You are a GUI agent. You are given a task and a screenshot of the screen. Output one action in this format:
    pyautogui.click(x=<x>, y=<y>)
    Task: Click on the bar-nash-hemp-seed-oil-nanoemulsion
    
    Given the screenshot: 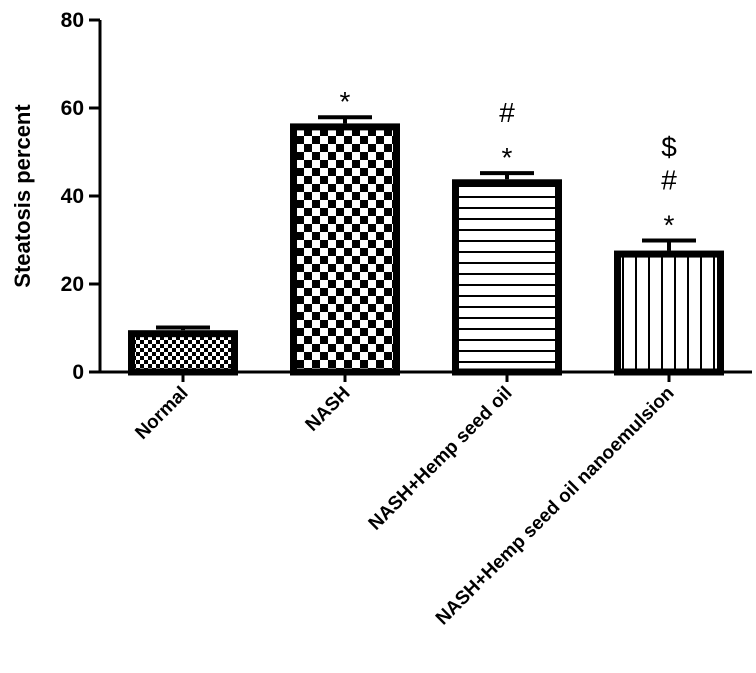 What is the action you would take?
    pyautogui.click(x=669, y=313)
    